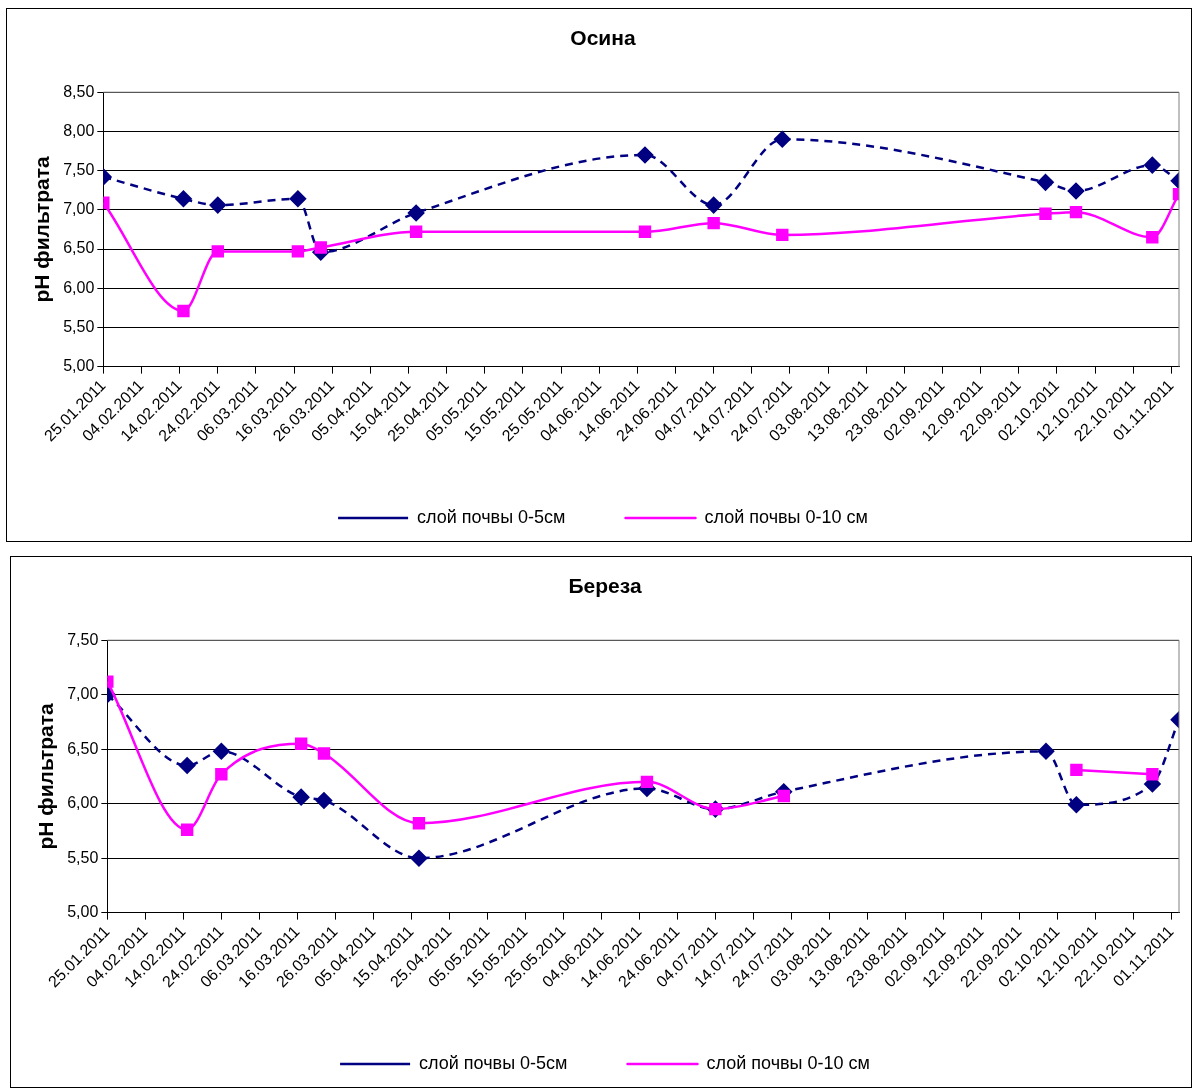  Describe the element at coordinates (79, 130) in the screenshot. I see `y-tick-label: 8,00` at that location.